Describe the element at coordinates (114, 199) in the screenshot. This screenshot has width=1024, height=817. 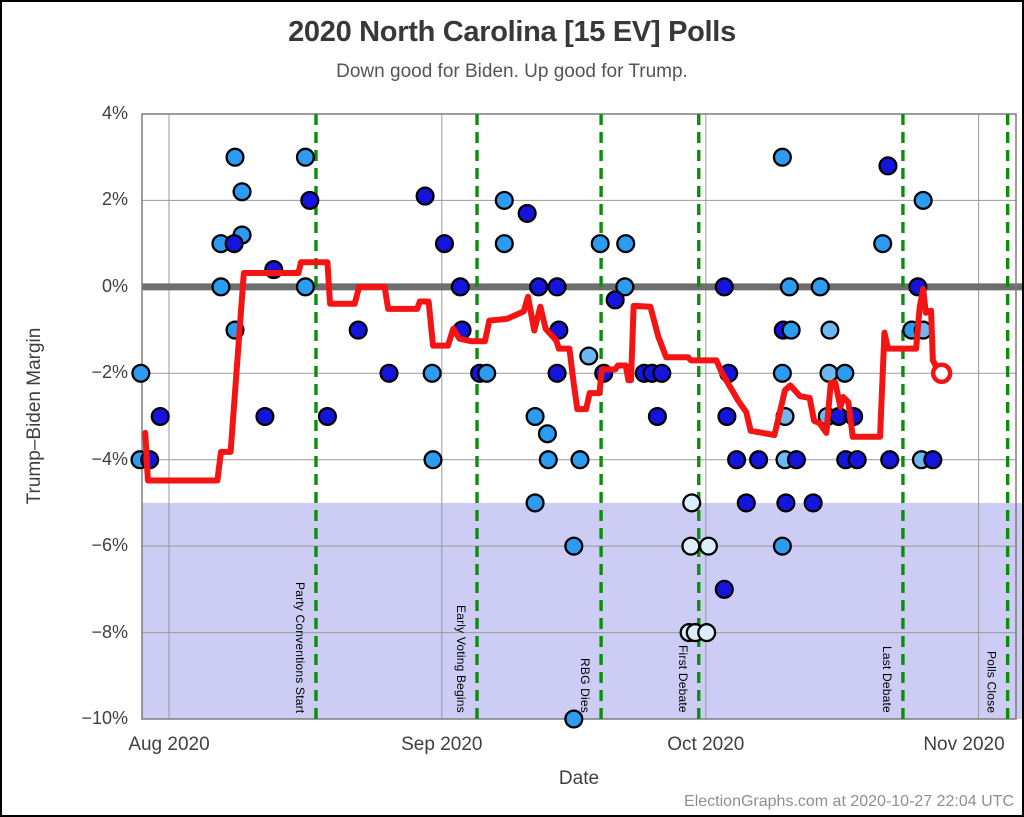
I see `y-tick-label: 2%` at that location.